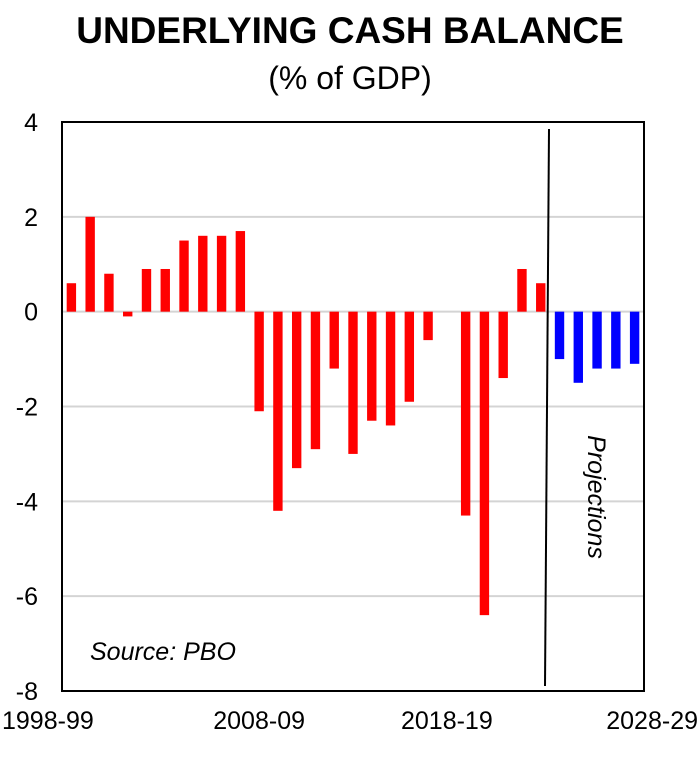 Image resolution: width=700 pixels, height=758 pixels. What do you see at coordinates (350, 721) in the screenshot?
I see `x-axis-ticks: 1998-99 2008-09 2018-19 2028-29` at bounding box center [350, 721].